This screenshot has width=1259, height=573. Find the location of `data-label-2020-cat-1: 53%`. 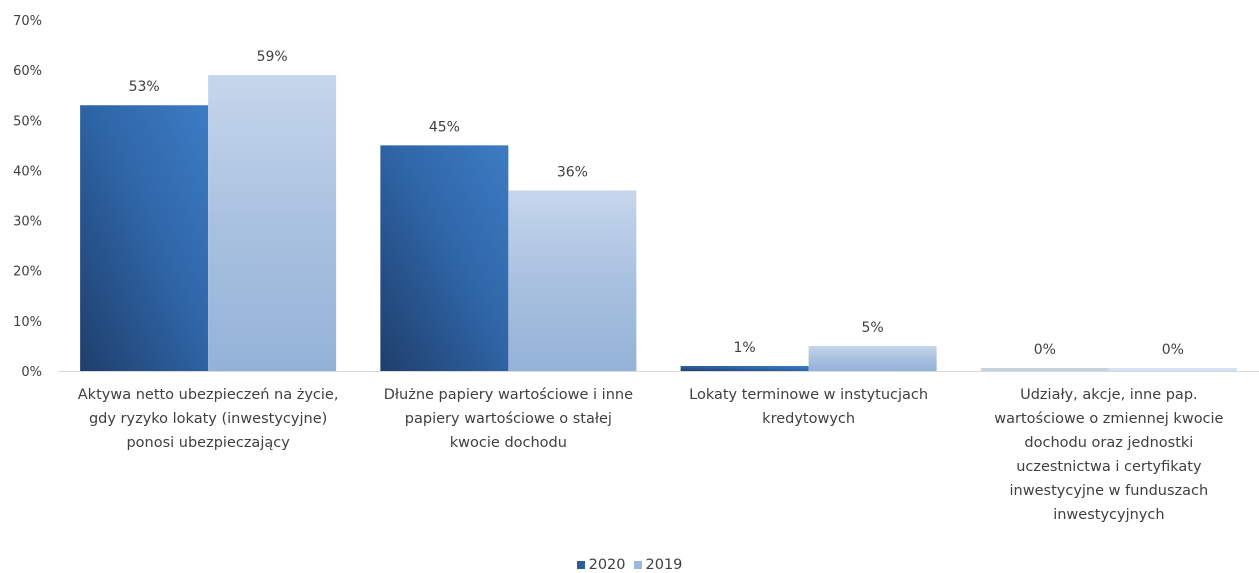

data-label-2020-cat-1: 53% is located at coordinates (144, 87).